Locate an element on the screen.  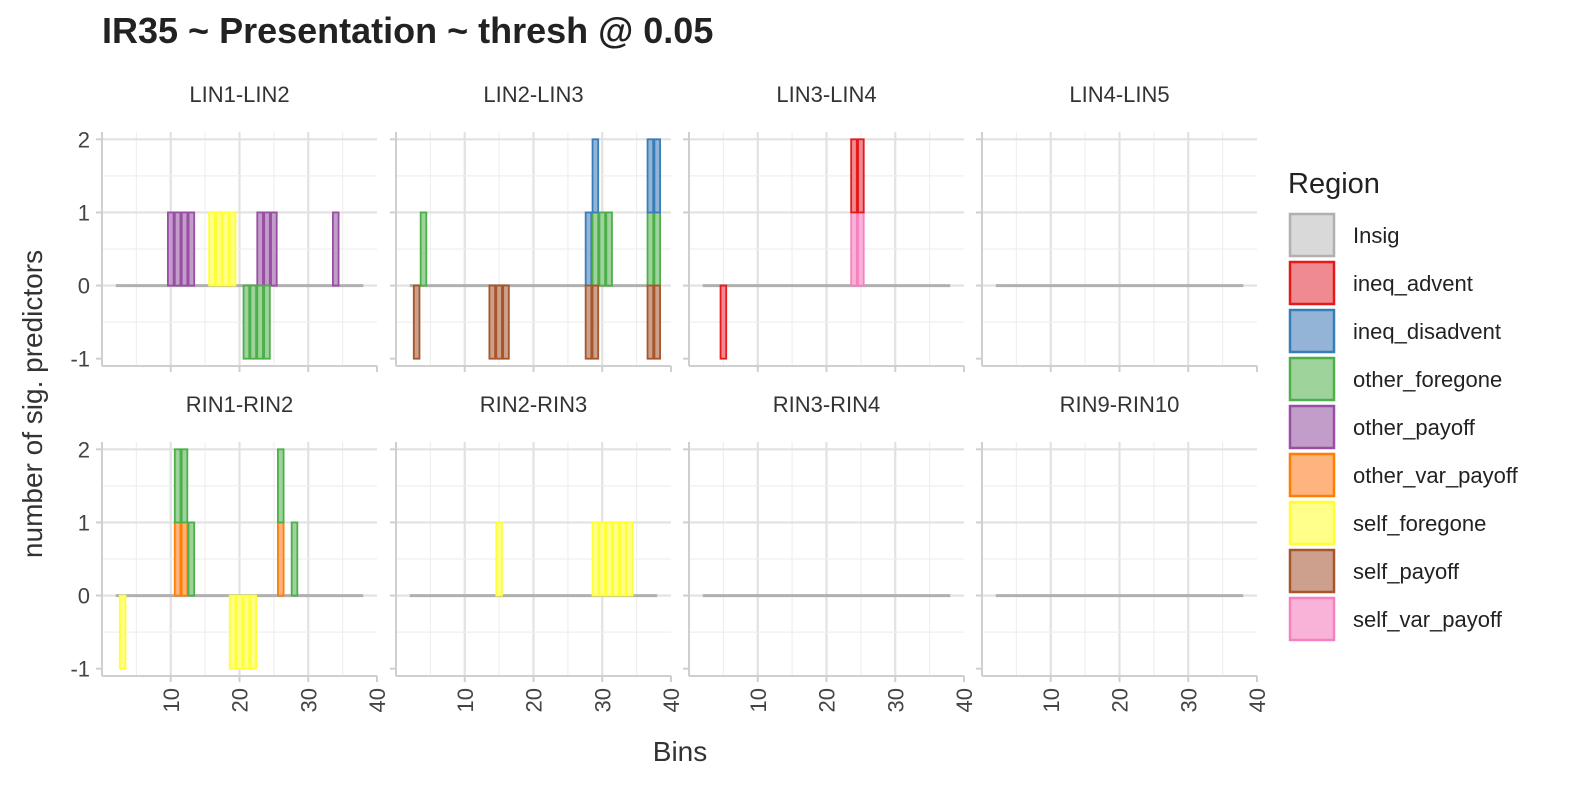
legend-item-other_var_payoff: other_var_payoff is located at coordinates (1403, 475).